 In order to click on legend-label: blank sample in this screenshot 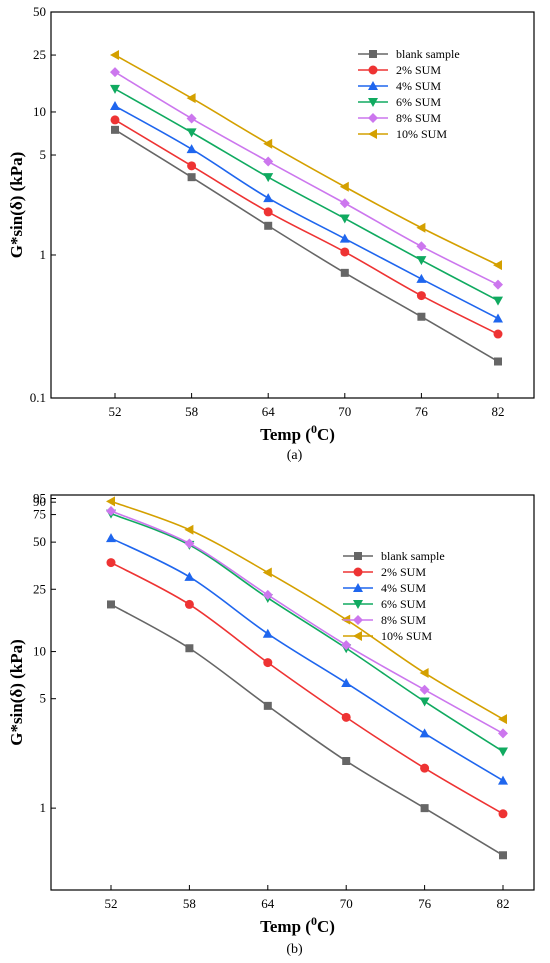, I will do `click(428, 54)`.